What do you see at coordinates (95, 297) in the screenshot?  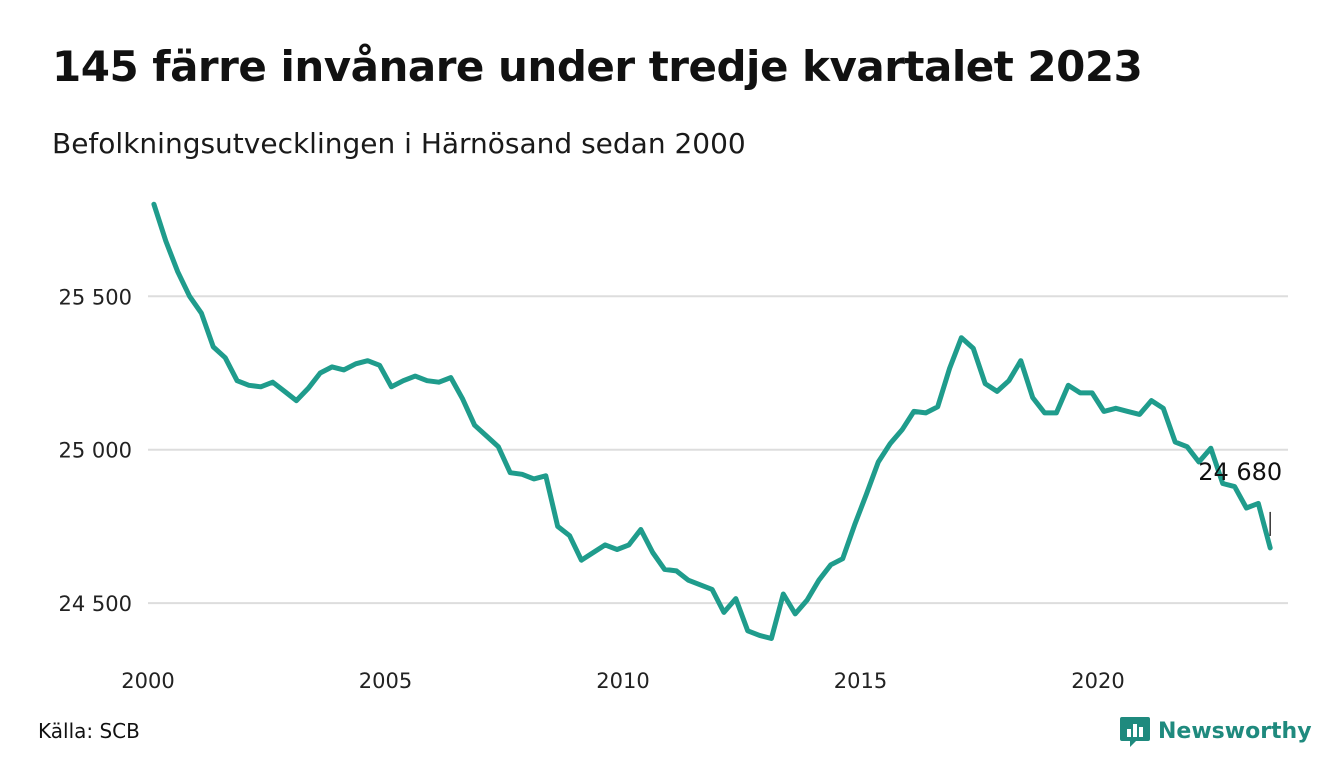 I see `y-tick-label: 25 500` at bounding box center [95, 297].